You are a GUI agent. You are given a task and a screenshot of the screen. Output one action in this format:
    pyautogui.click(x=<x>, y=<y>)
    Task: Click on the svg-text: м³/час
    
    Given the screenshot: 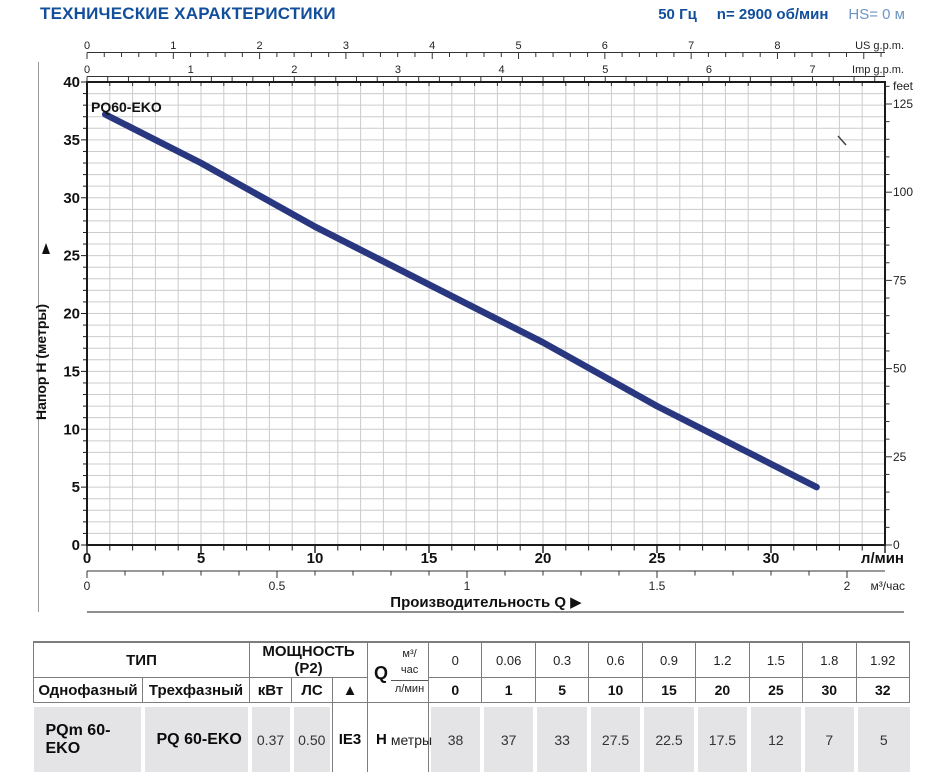 What is the action you would take?
    pyautogui.click(x=887, y=586)
    